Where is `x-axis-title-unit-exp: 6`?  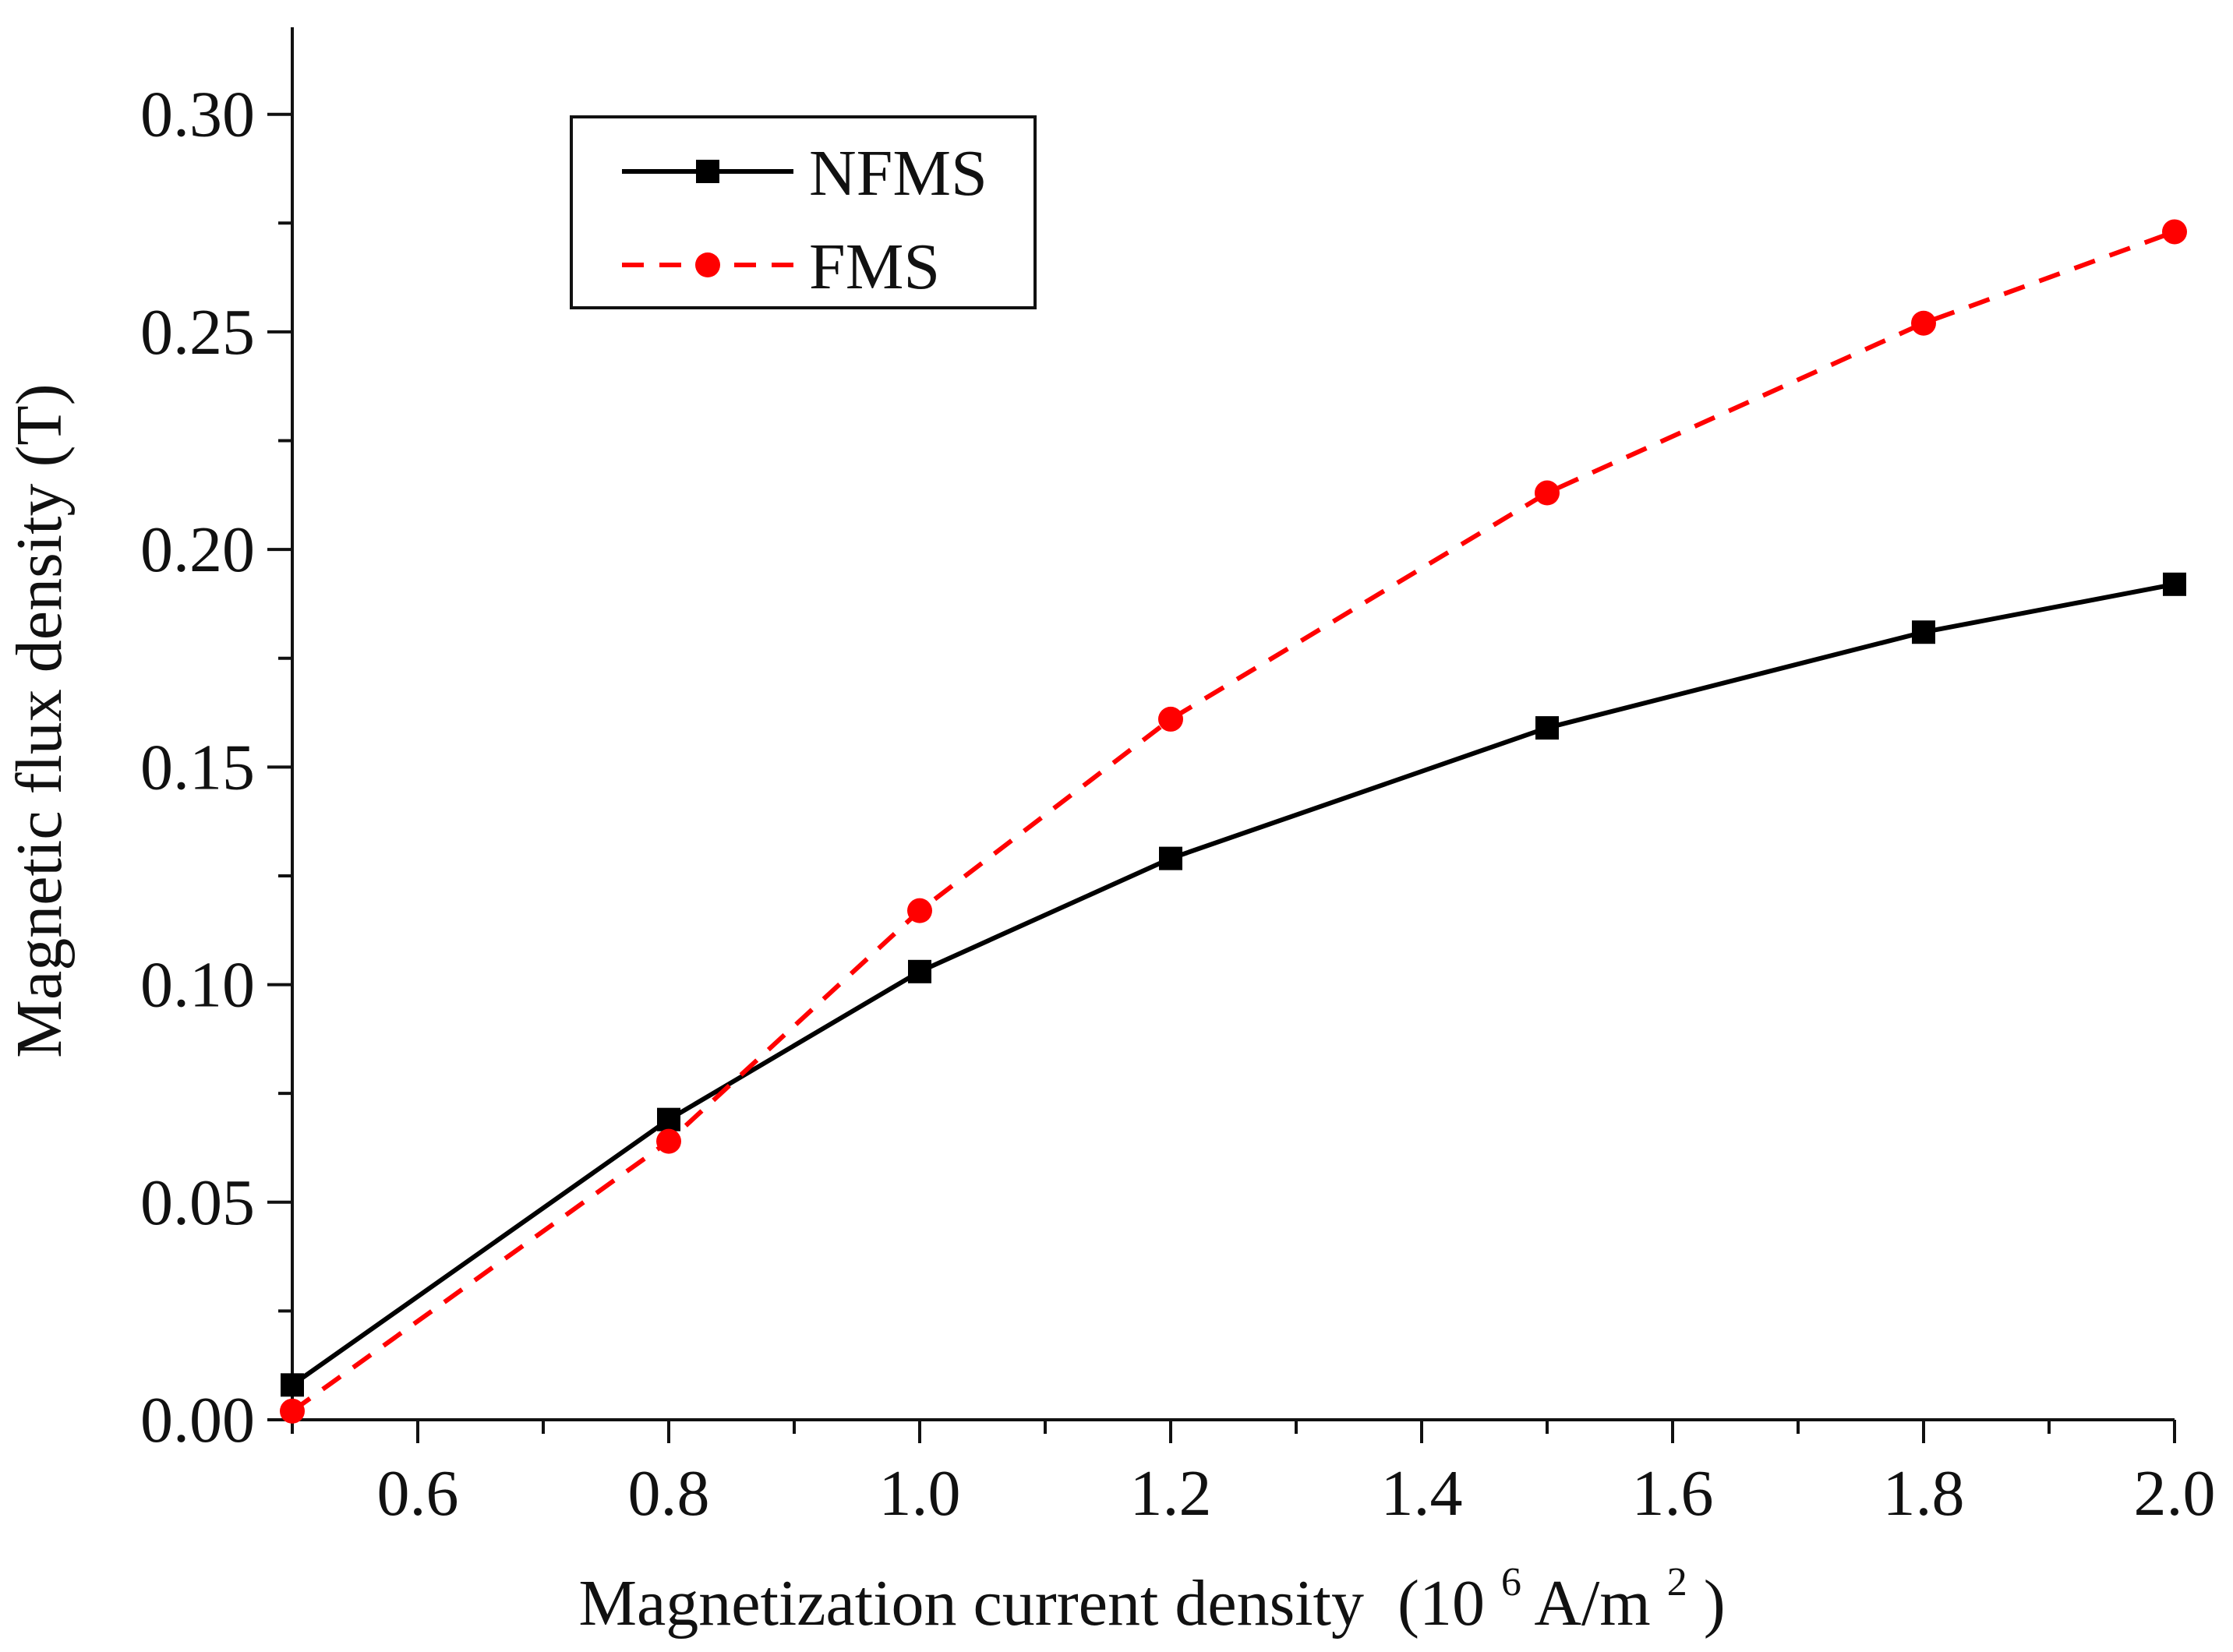
x-axis-title-unit-exp: 6 is located at coordinates (1511, 1582).